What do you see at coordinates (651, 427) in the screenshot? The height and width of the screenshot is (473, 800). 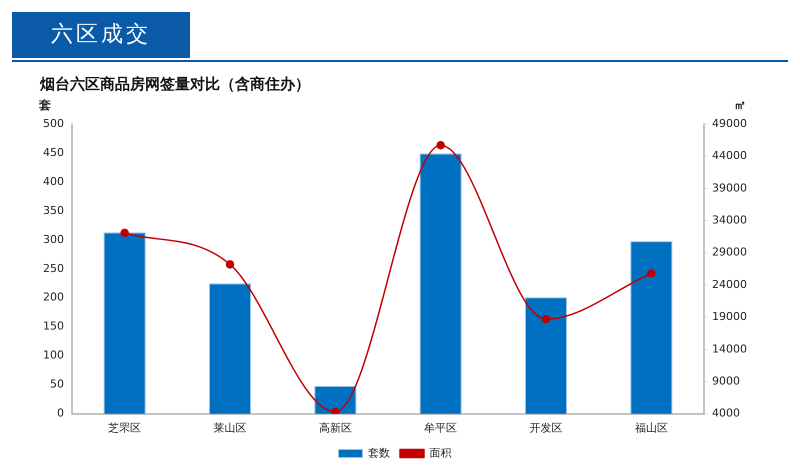 I see `x-tick-label: 福山区` at bounding box center [651, 427].